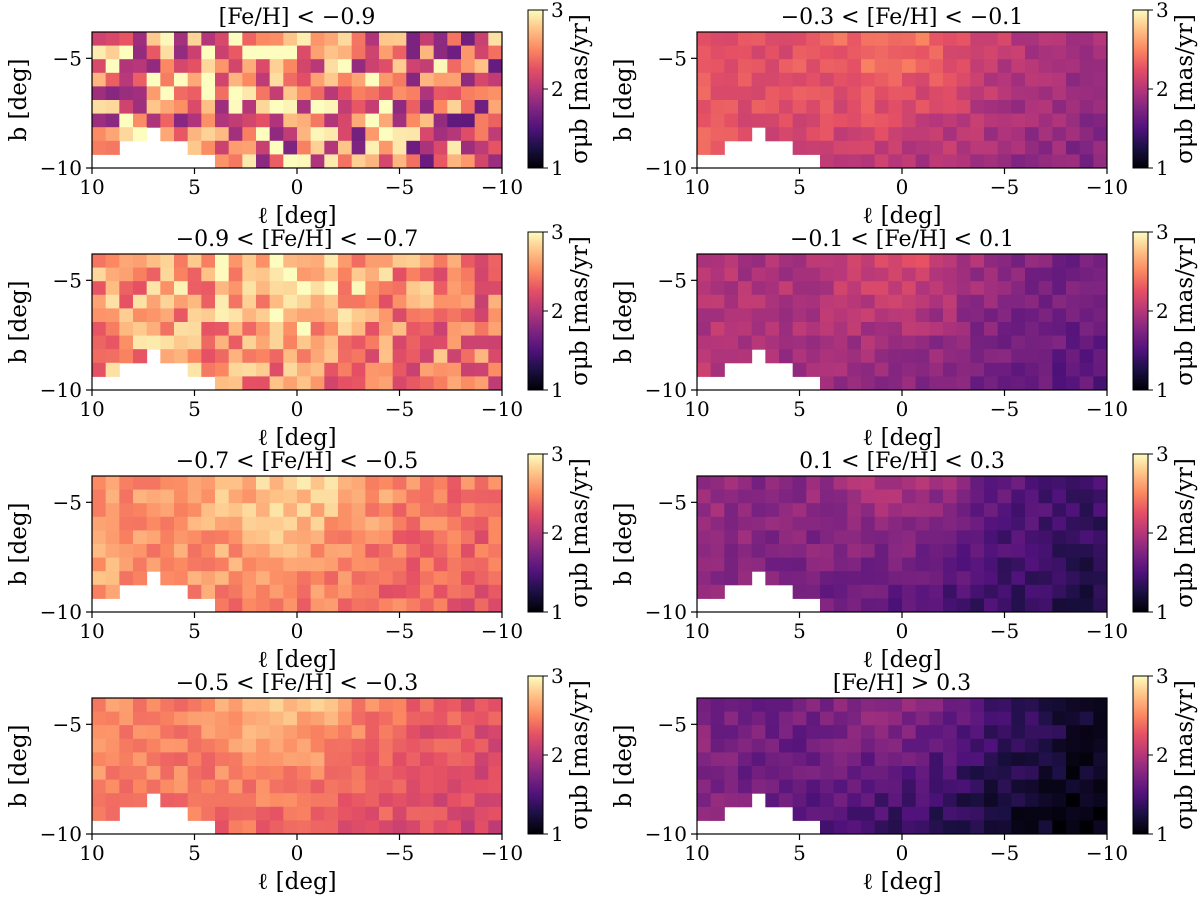  Describe the element at coordinates (902, 683) in the screenshot. I see `panel-title: [Fe/H] > 0.3` at that location.